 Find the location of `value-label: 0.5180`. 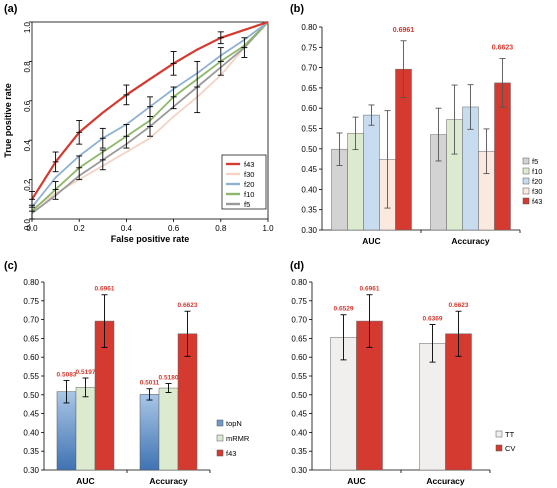

value-label: 0.5180 is located at coordinates (169, 378).